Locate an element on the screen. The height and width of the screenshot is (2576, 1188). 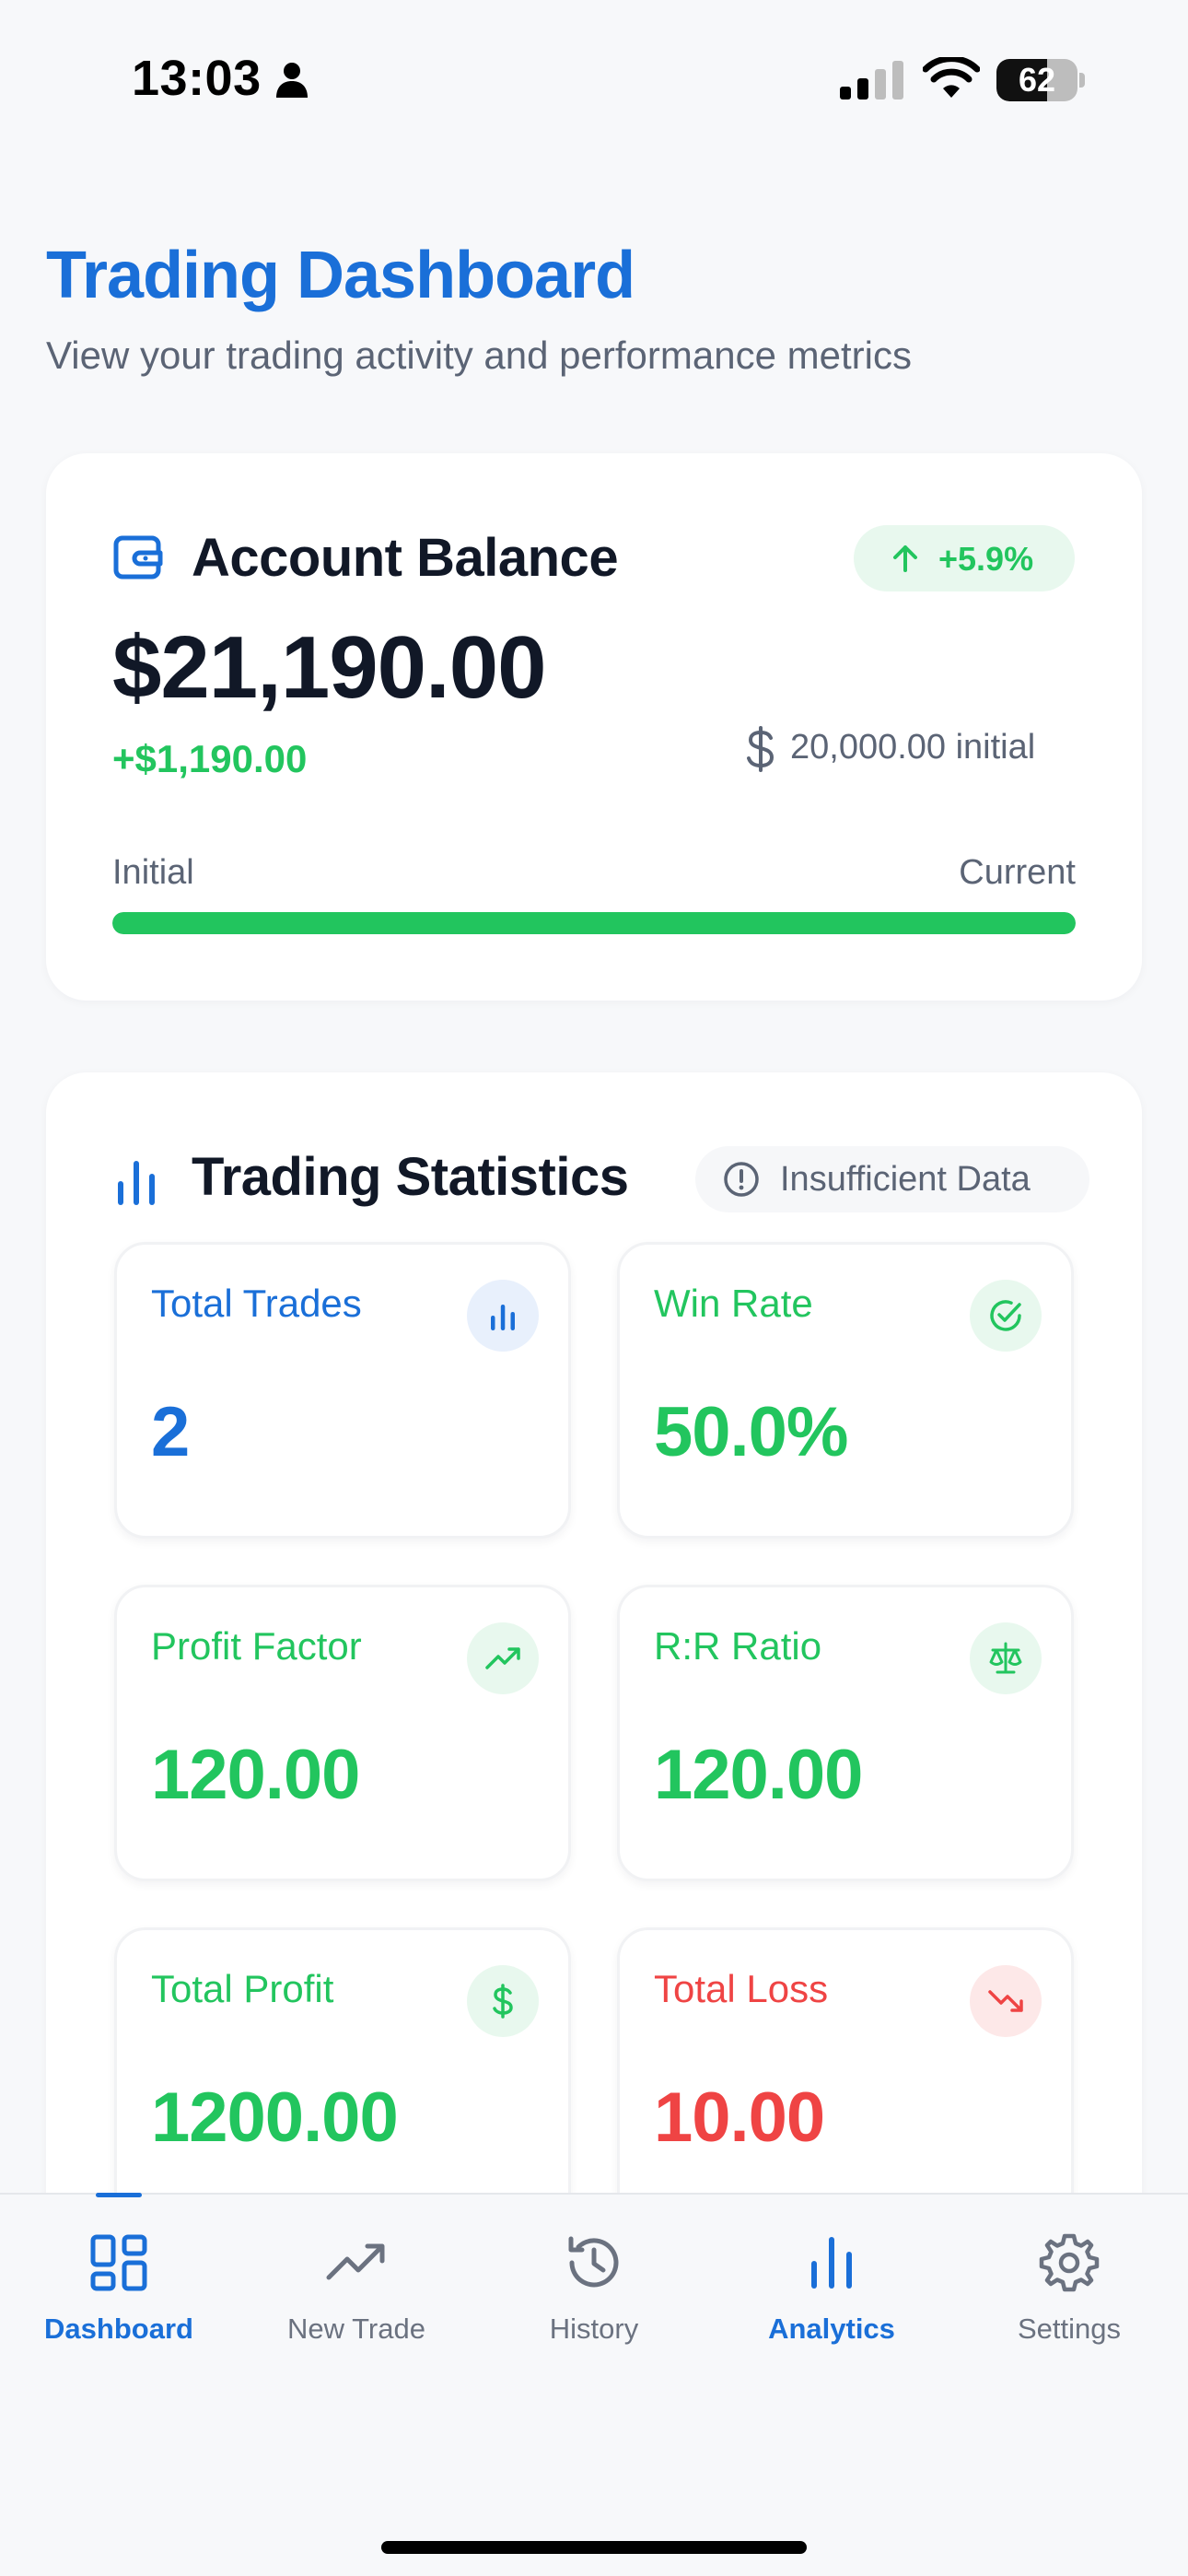
nav-label: Settings is located at coordinates (1069, 2329).